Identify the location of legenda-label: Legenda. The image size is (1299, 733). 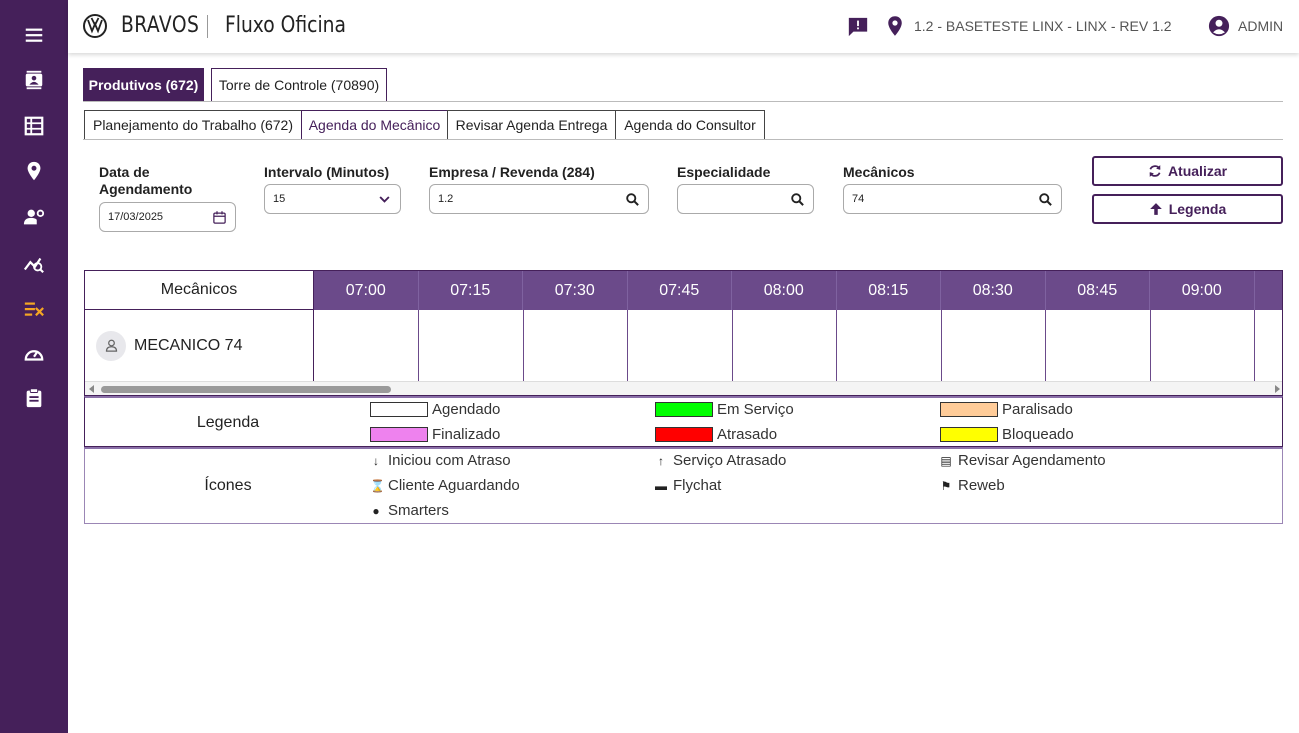
(1197, 209).